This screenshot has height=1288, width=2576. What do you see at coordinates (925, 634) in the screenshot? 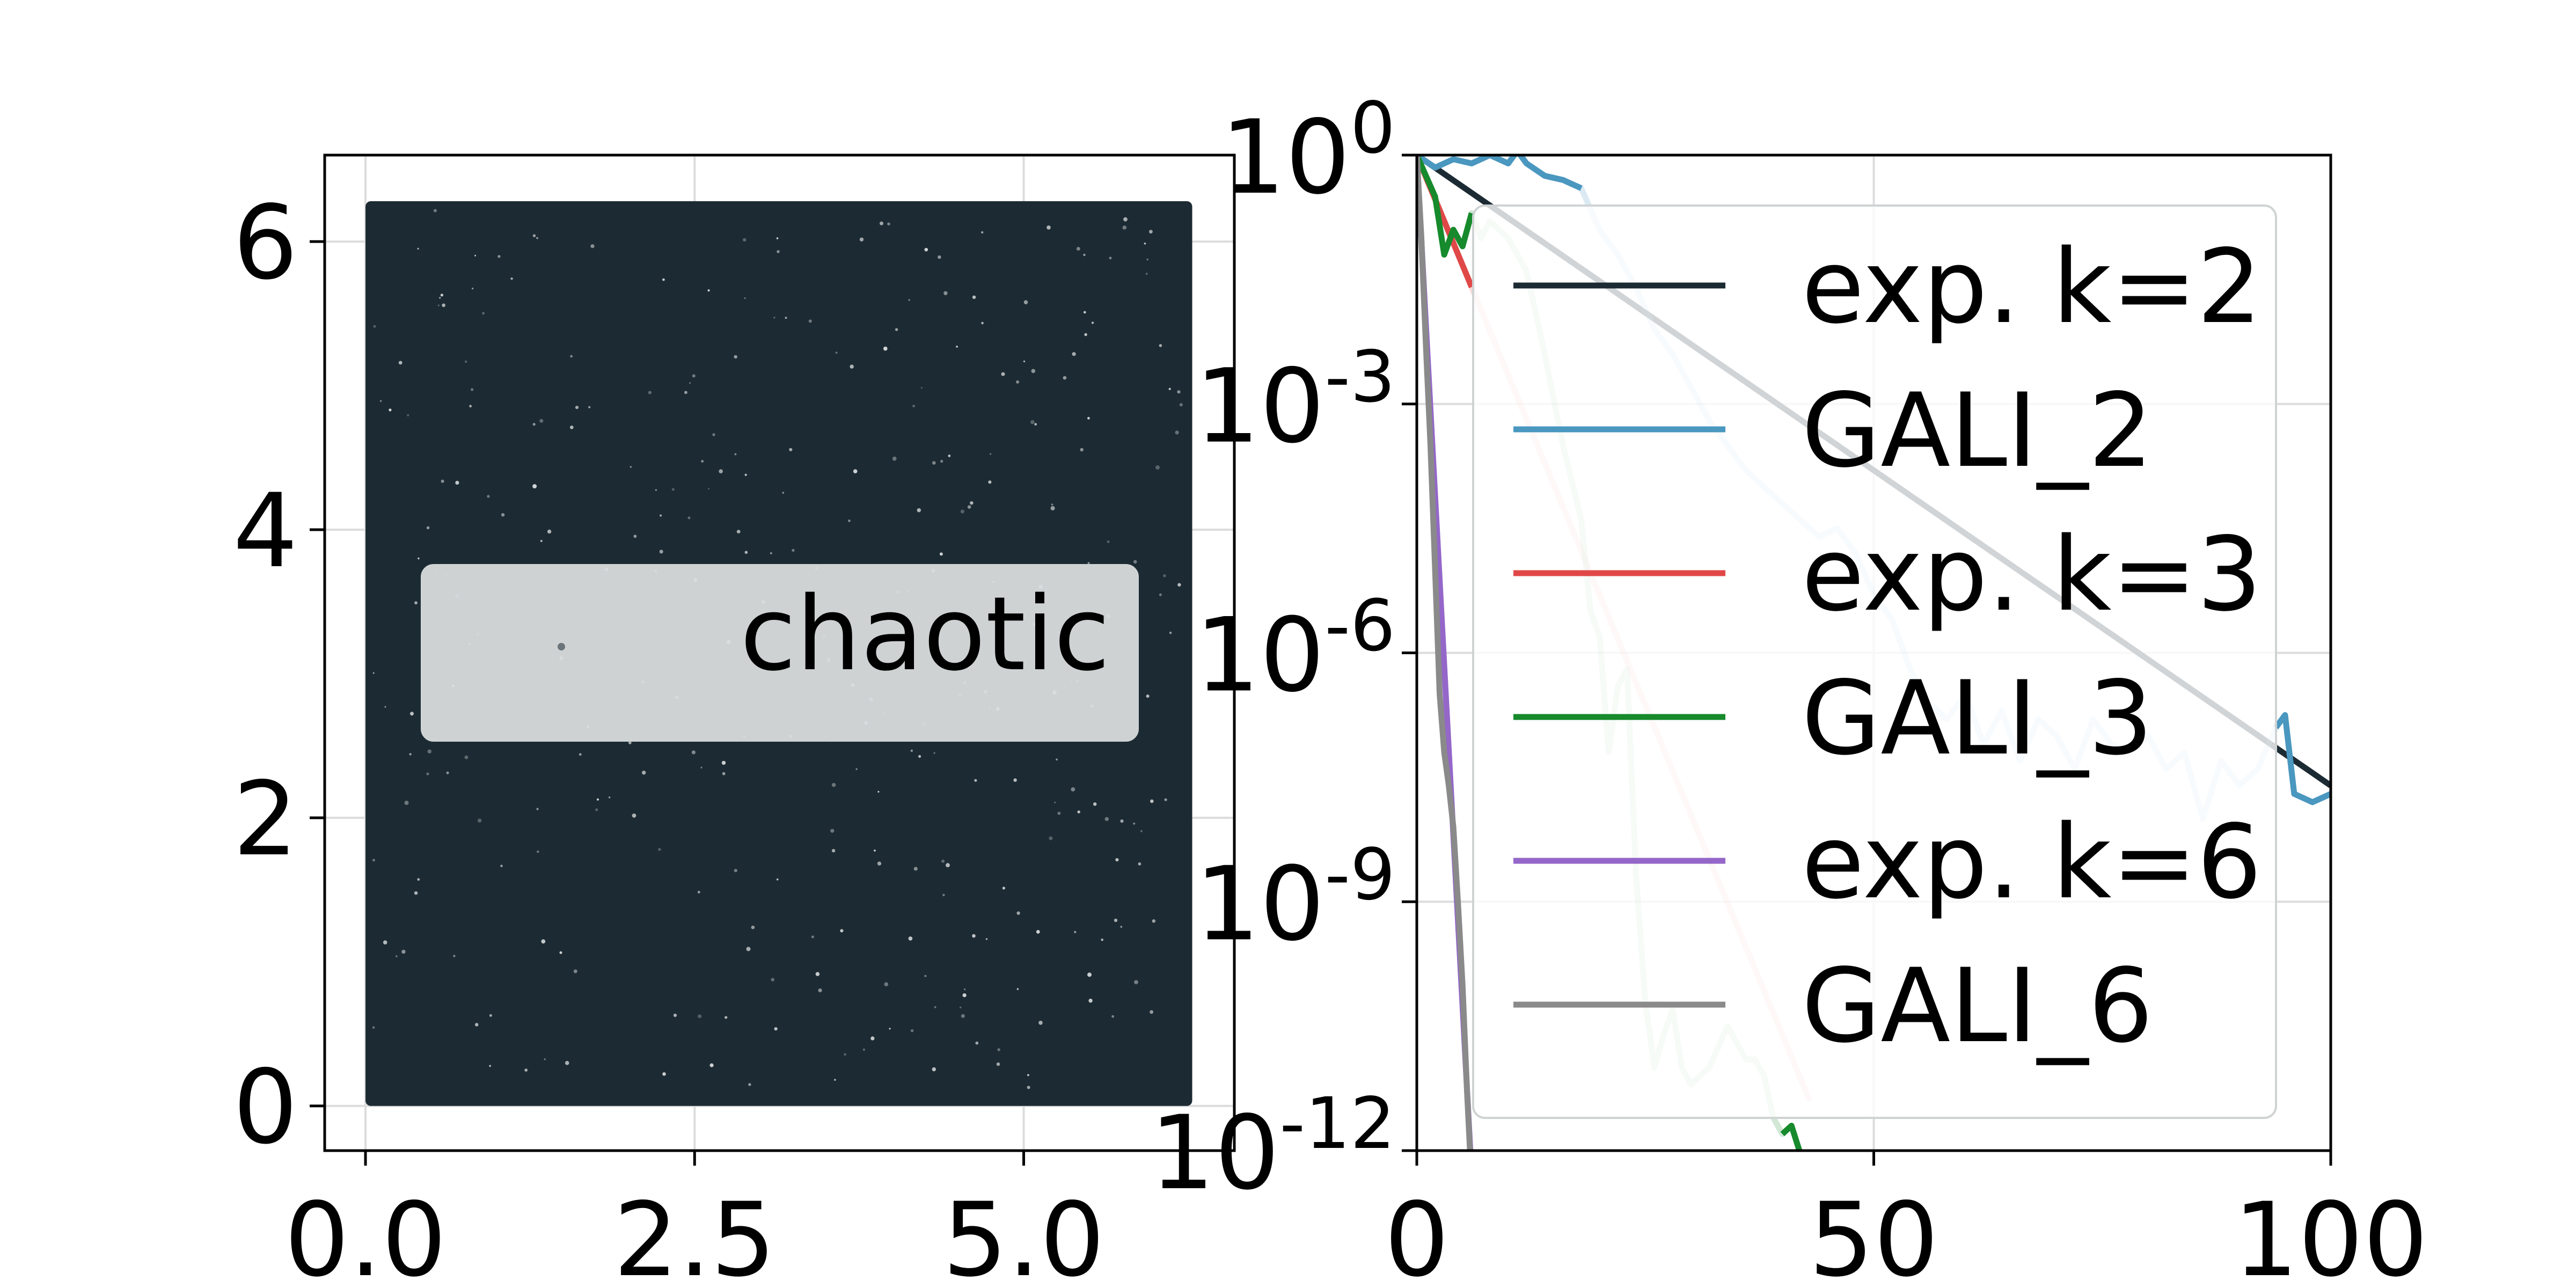
I see `scatter-legend-label: chaotic` at bounding box center [925, 634].